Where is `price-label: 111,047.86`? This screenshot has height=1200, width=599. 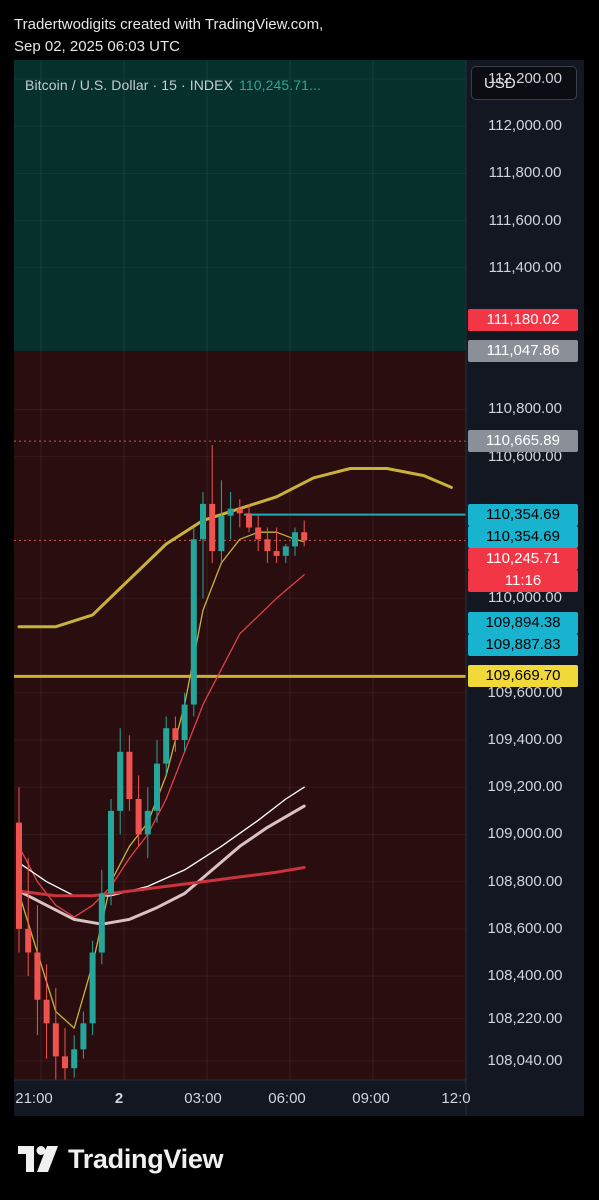 price-label: 111,047.86 is located at coordinates (523, 350).